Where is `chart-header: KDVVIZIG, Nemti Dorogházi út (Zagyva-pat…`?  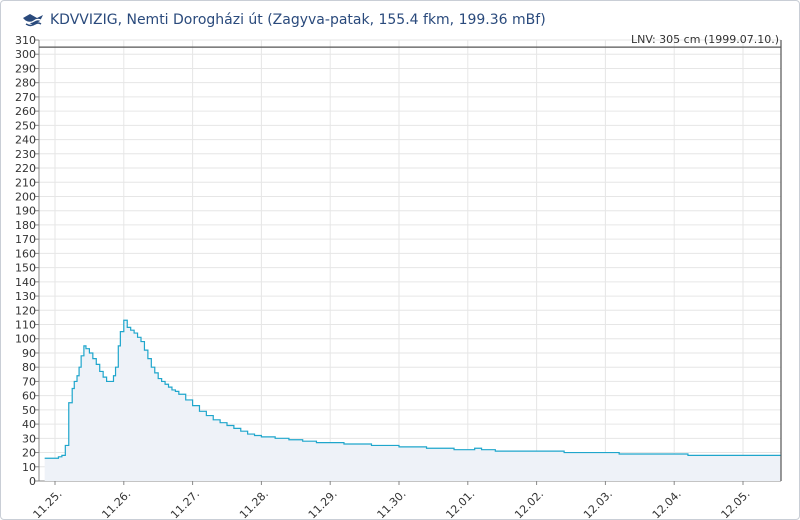 chart-header: KDVVIZIG, Nemti Dorogházi út (Zagyva-pat… is located at coordinates (284, 20).